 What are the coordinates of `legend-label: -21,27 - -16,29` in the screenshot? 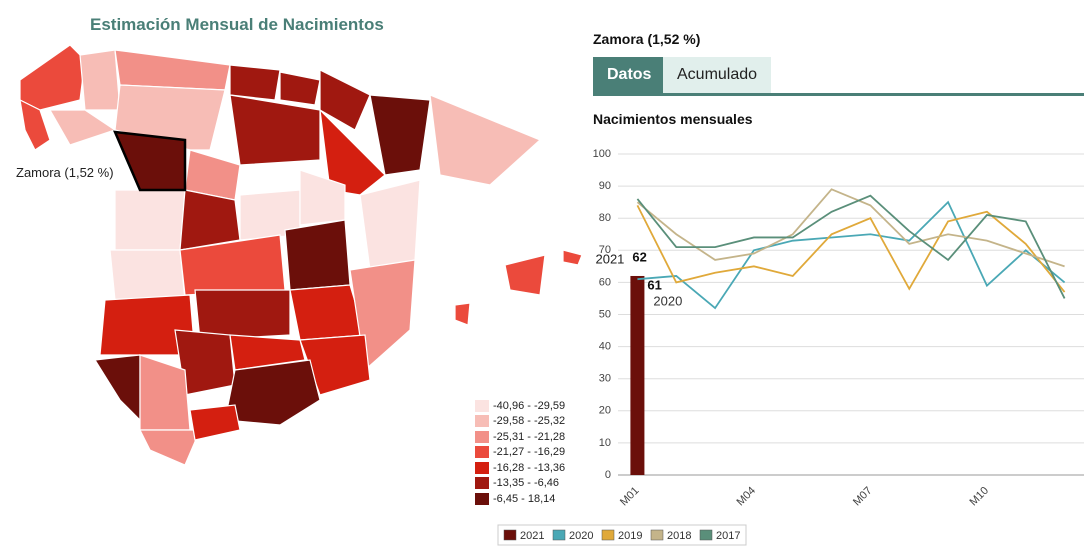 It's located at (529, 452).